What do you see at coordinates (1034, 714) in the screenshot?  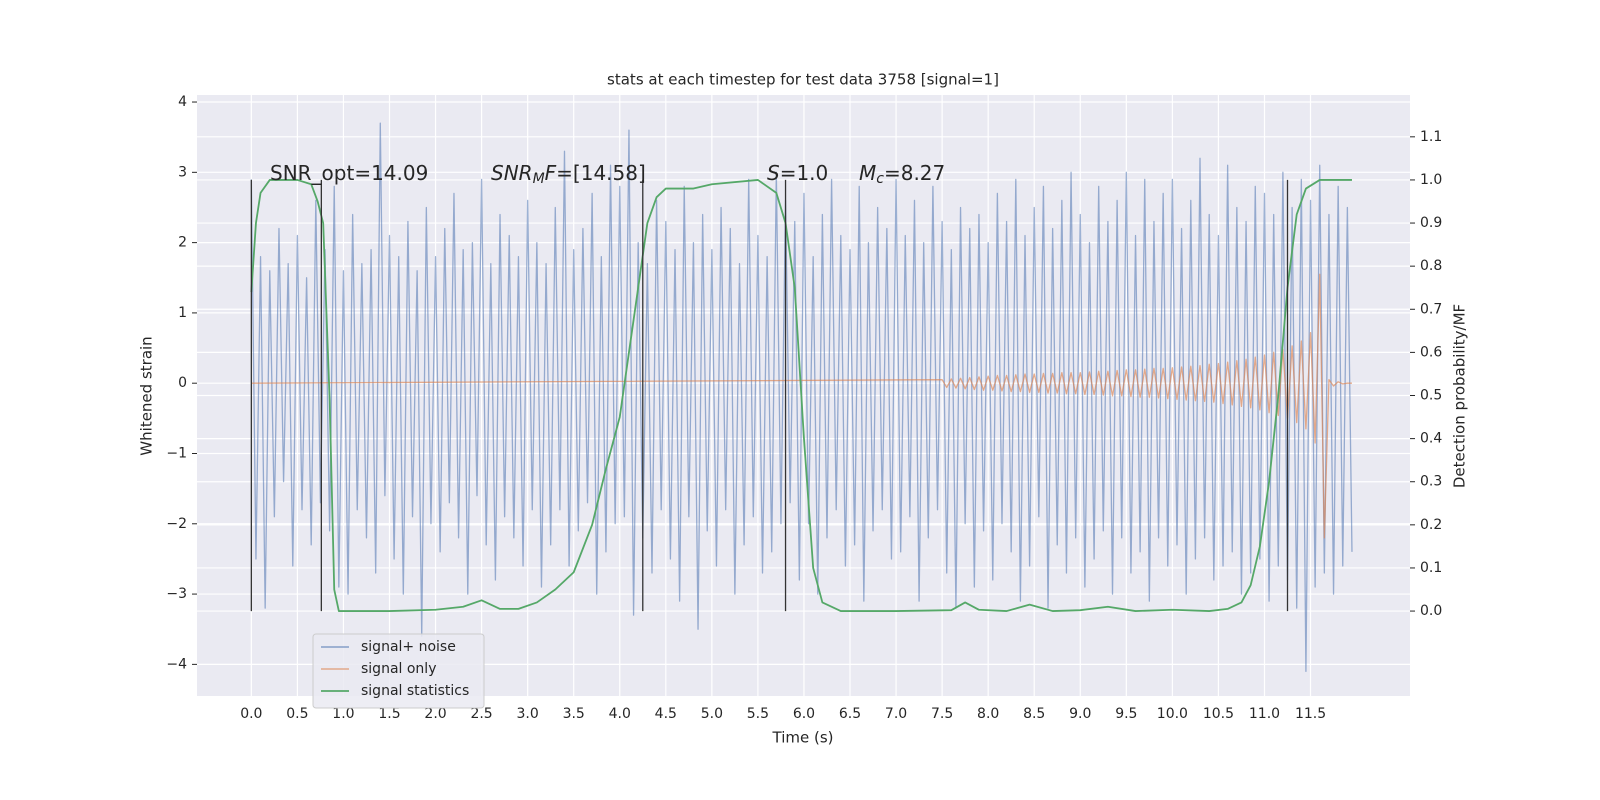 I see `x-tick-label: 8.5` at bounding box center [1034, 714].